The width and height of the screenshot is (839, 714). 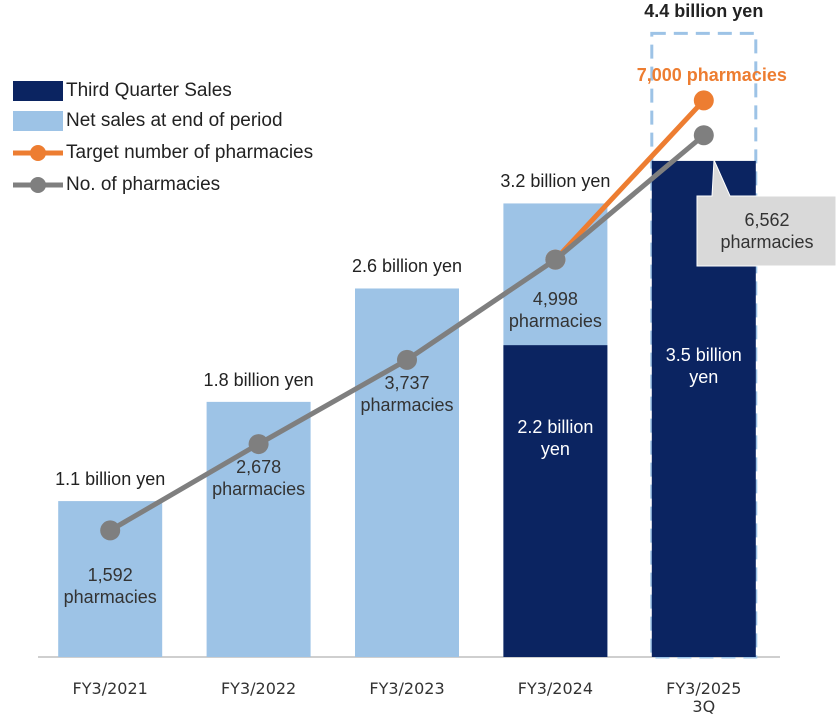 I want to click on bar-value-label: 2.2 billion yen, so click(x=555, y=438).